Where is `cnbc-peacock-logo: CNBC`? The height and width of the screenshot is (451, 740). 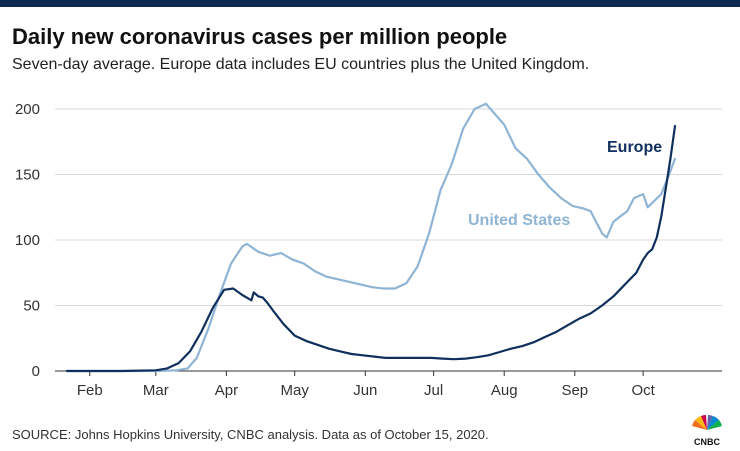 cnbc-peacock-logo: CNBC is located at coordinates (707, 431).